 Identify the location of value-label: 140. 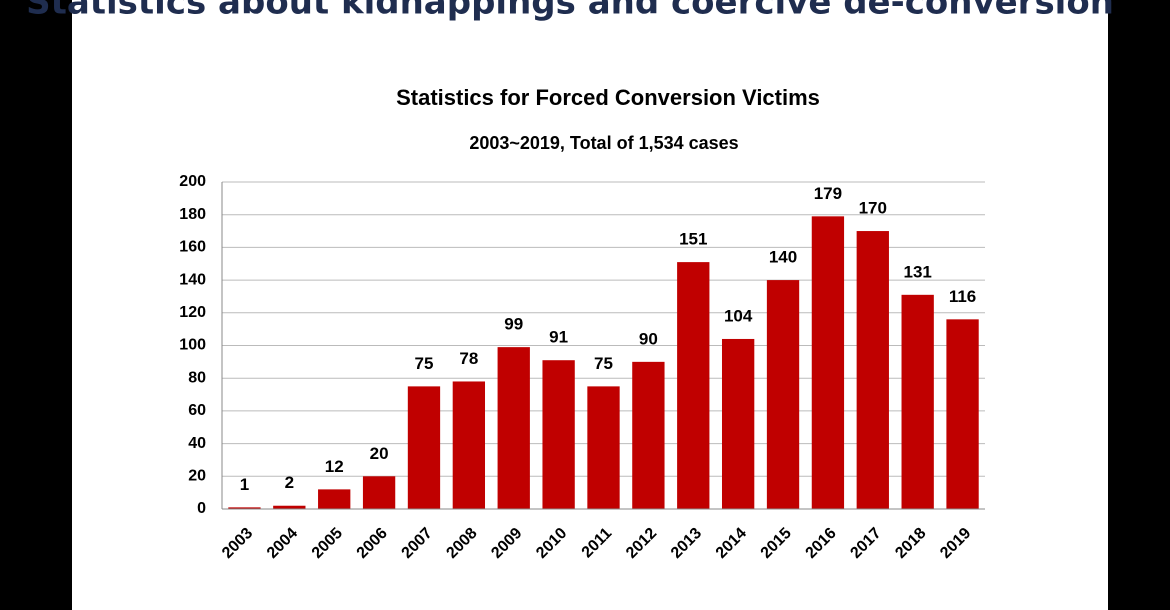
(783, 257).